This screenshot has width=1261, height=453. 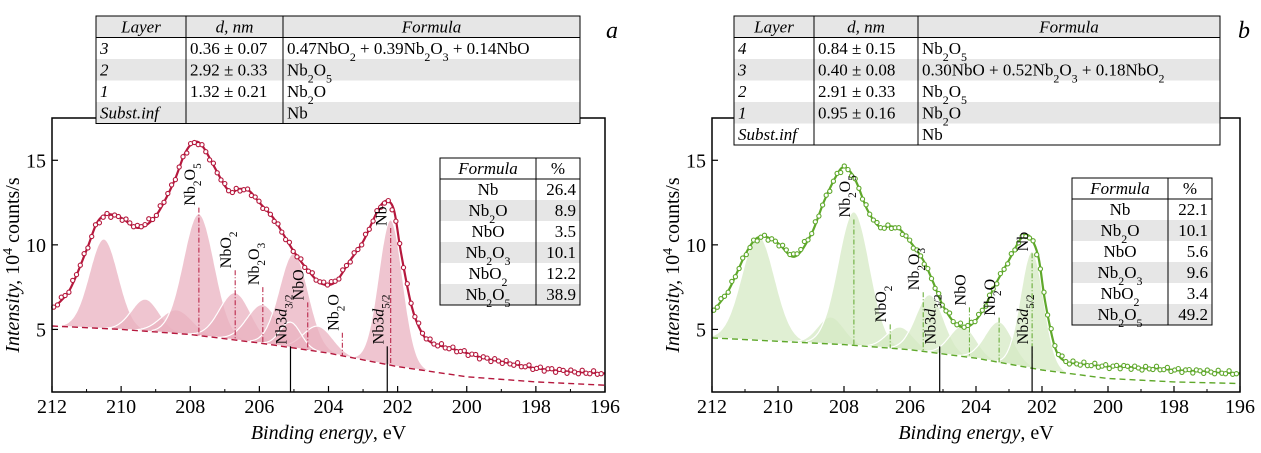 What do you see at coordinates (917, 268) in the screenshot?
I see `peak-label-2: Nb2O3` at bounding box center [917, 268].